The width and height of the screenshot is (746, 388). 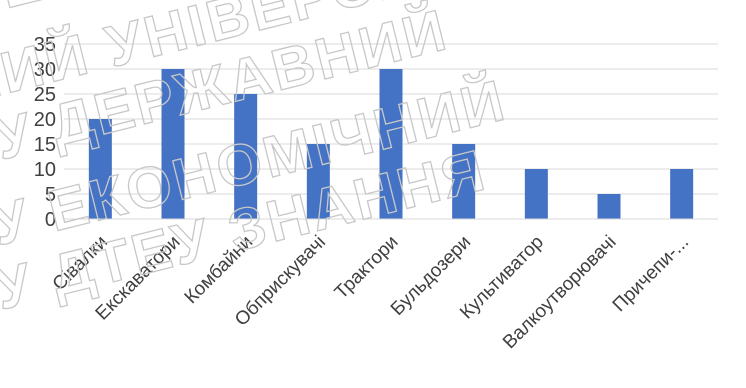 What do you see at coordinates (45, 170) in the screenshot?
I see `y-tick-label: 10` at bounding box center [45, 170].